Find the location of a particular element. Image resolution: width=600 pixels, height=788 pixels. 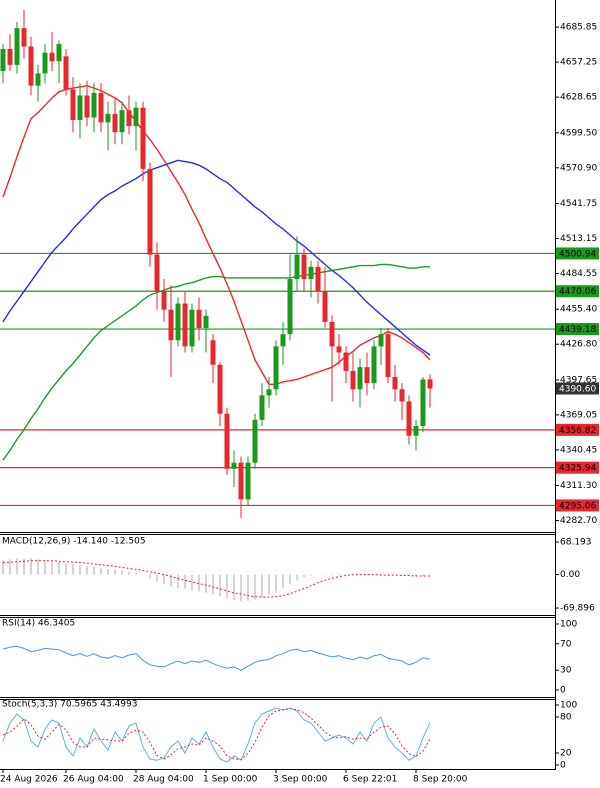

level-label: 4470.06 is located at coordinates (577, 292).